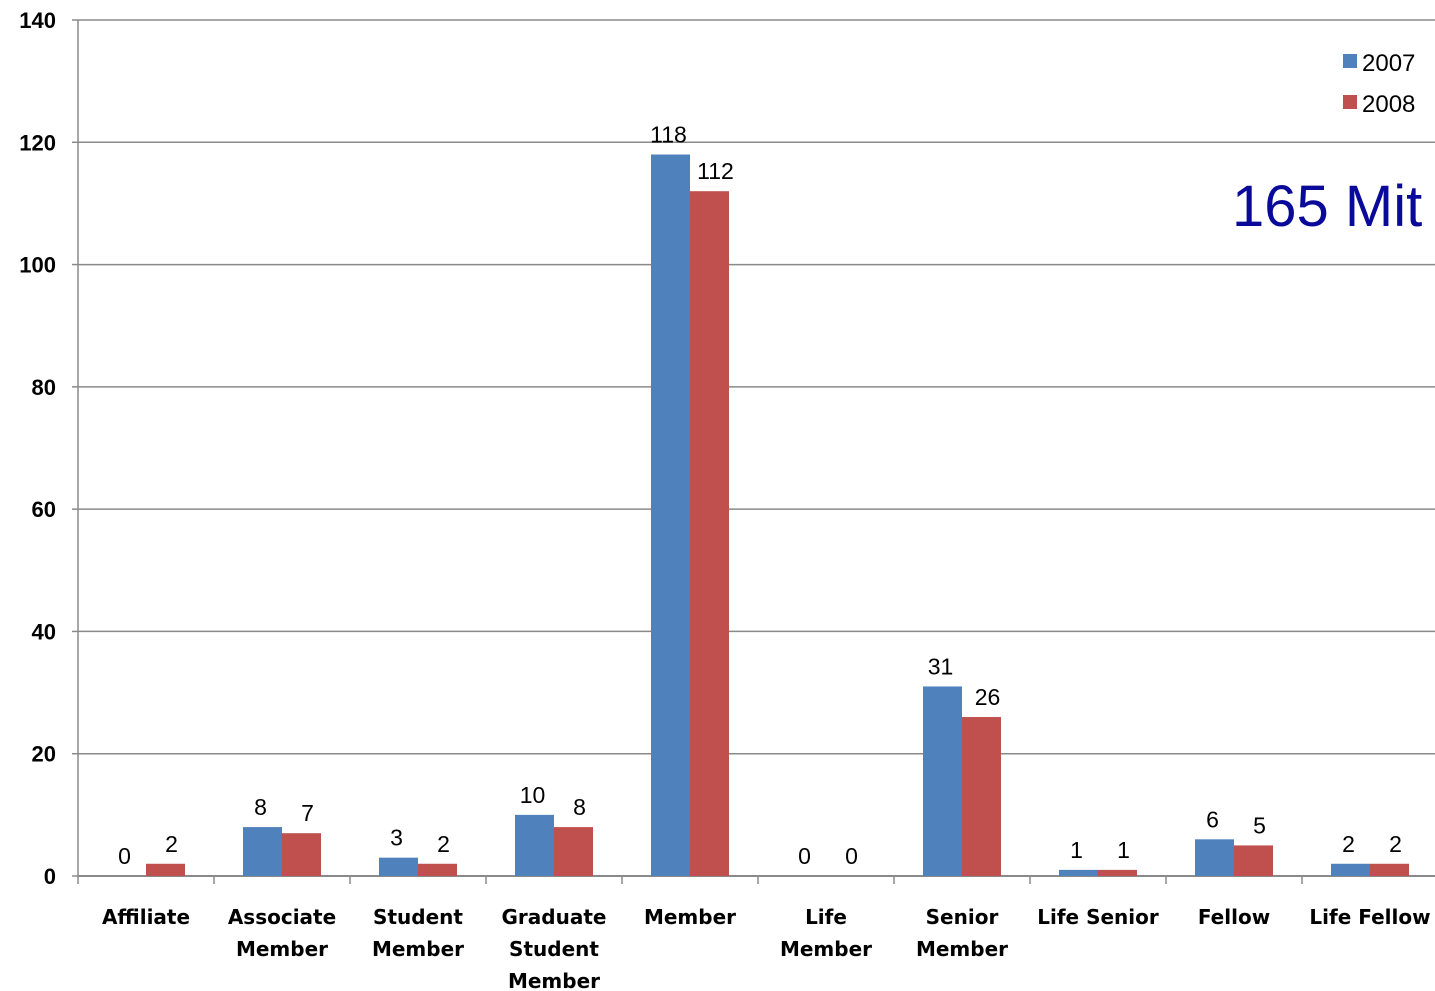 This screenshot has width=1435, height=991. I want to click on data-label: 3, so click(396, 838).